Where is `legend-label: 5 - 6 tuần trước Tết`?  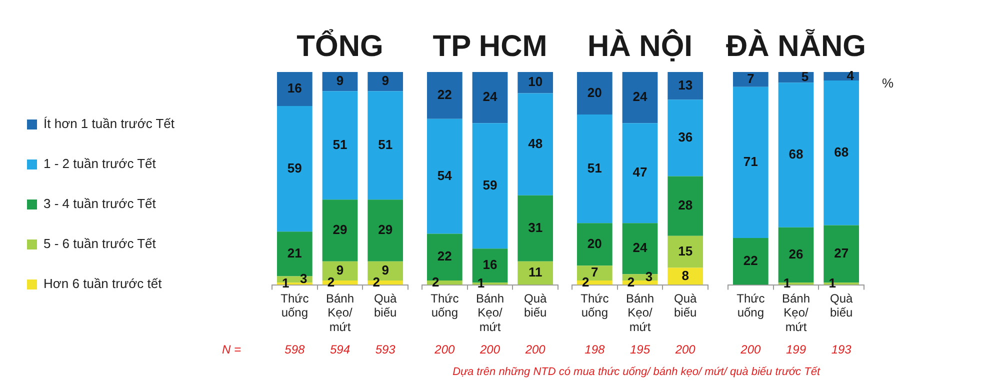
legend-label: 5 - 6 tuần trước Tết is located at coordinates (100, 244).